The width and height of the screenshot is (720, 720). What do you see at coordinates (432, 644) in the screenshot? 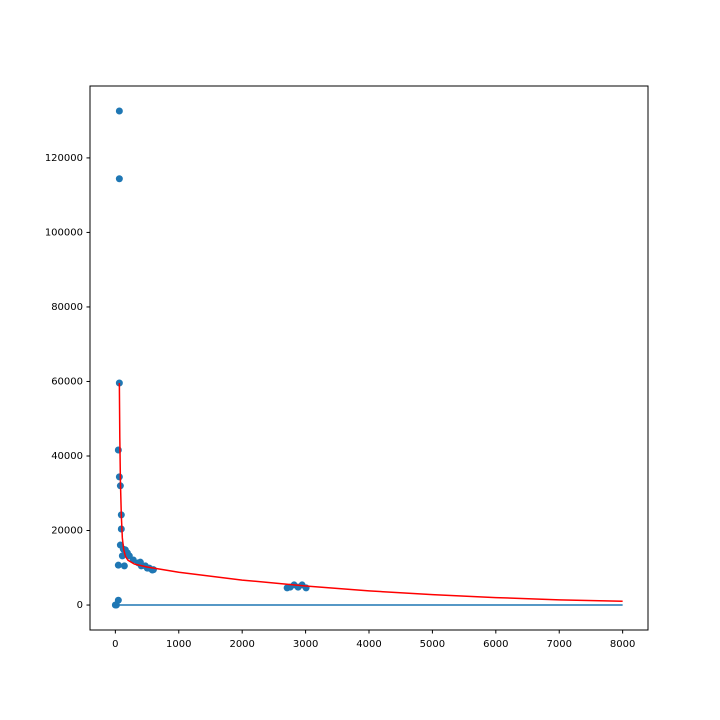
I see `x-tick-label: 5000` at bounding box center [432, 644].